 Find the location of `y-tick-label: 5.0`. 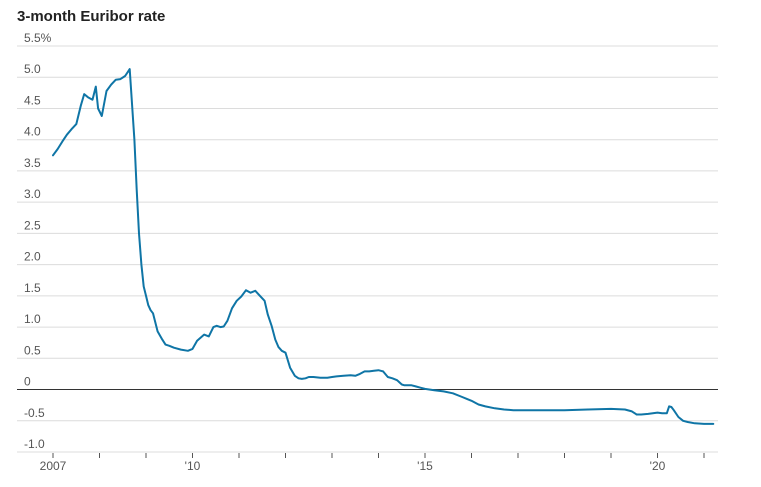

y-tick-label: 5.0 is located at coordinates (32, 69).